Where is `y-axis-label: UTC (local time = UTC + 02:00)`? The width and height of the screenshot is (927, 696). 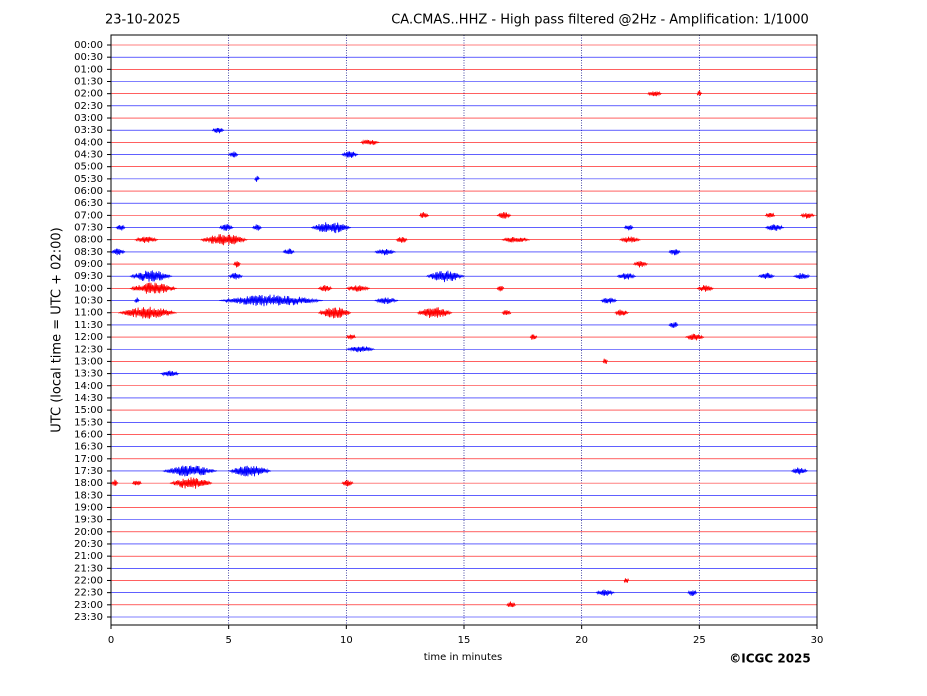
y-axis-label: UTC (local time = UTC + 02:00) is located at coordinates (57, 329).